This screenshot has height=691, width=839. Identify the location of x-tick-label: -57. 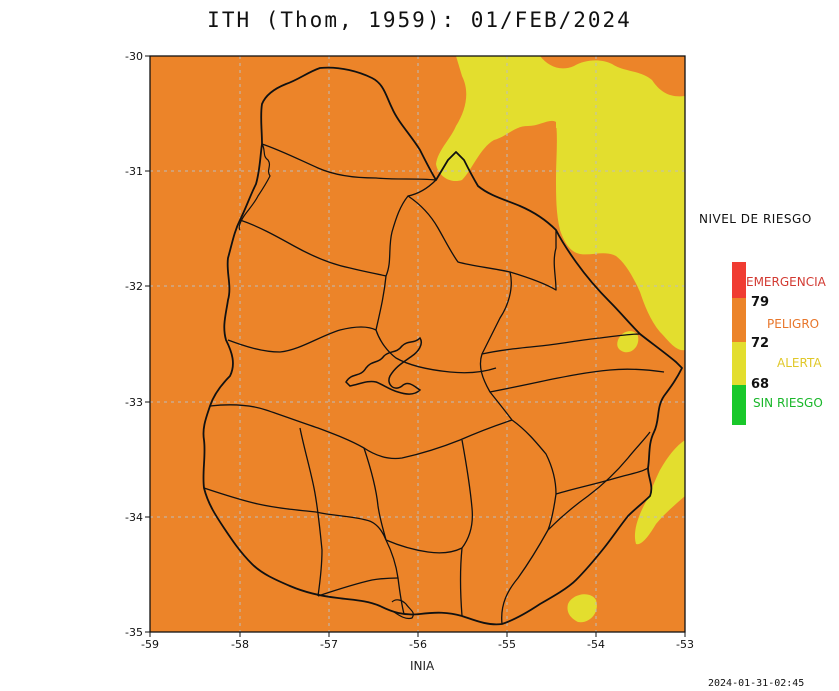
(329, 644).